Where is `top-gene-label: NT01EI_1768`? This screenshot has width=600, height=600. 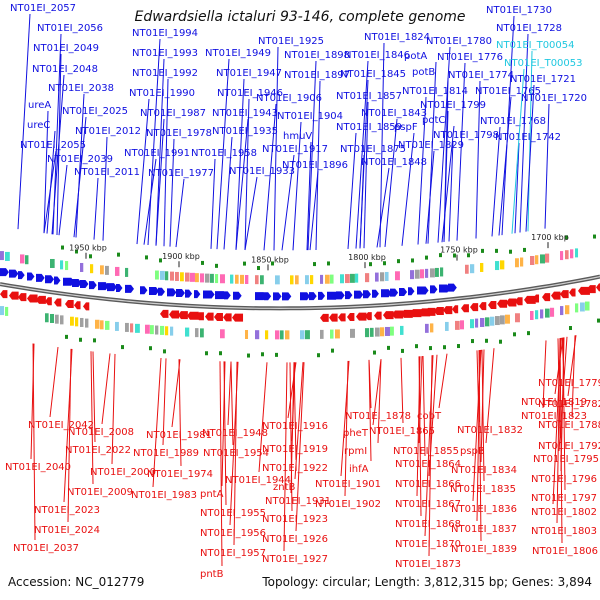 top-gene-label: NT01EI_1768 is located at coordinates (513, 121).